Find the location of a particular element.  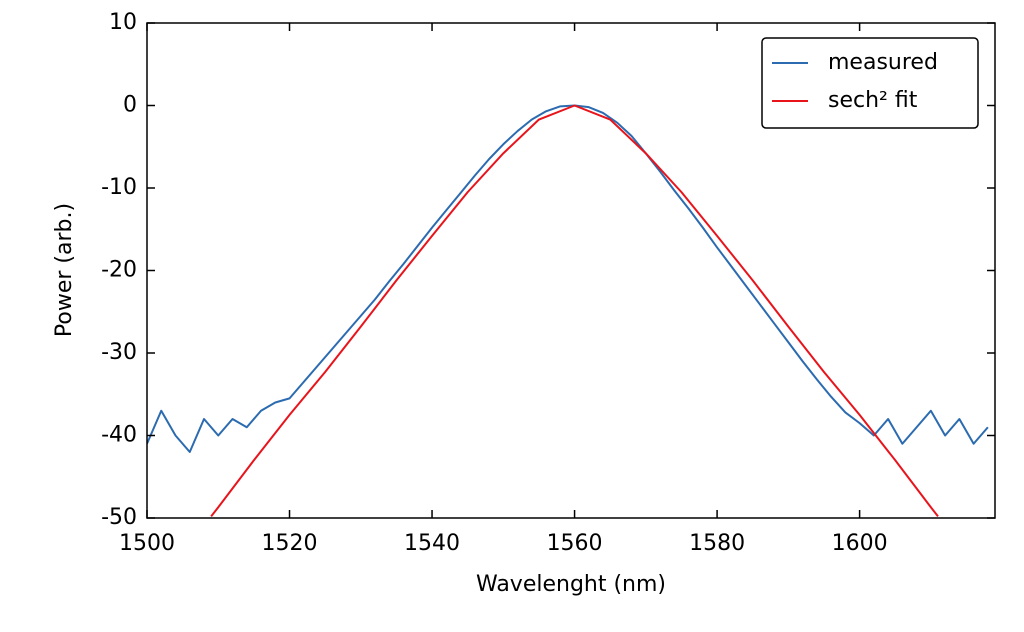

legend-label: sech² fit is located at coordinates (873, 100).